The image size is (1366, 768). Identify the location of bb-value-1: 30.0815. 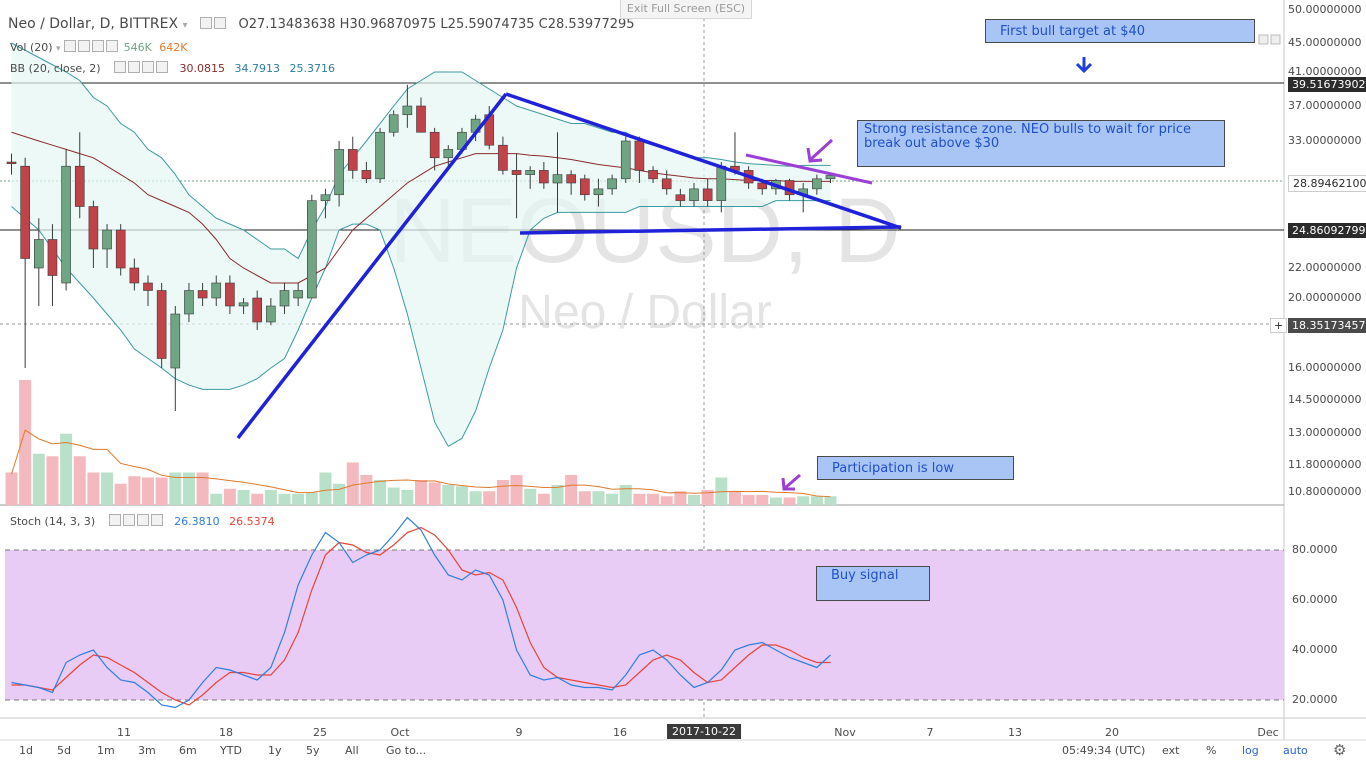
(202, 68).